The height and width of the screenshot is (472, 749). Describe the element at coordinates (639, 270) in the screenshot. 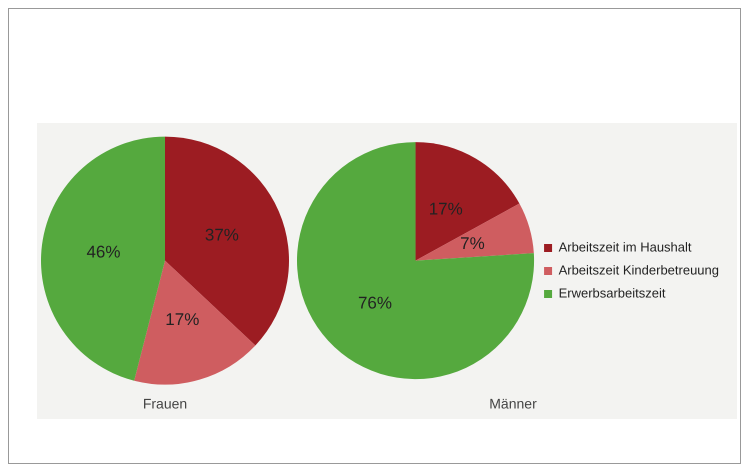

I see `legend-label: Arbeitszeit Kinderbetreuung` at that location.